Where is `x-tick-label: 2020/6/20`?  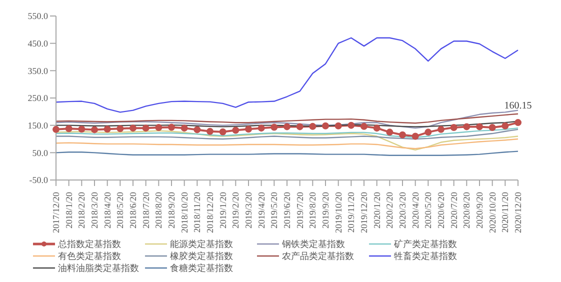
x-tick-label: 2020/6/20 is located at coordinates (441, 210).